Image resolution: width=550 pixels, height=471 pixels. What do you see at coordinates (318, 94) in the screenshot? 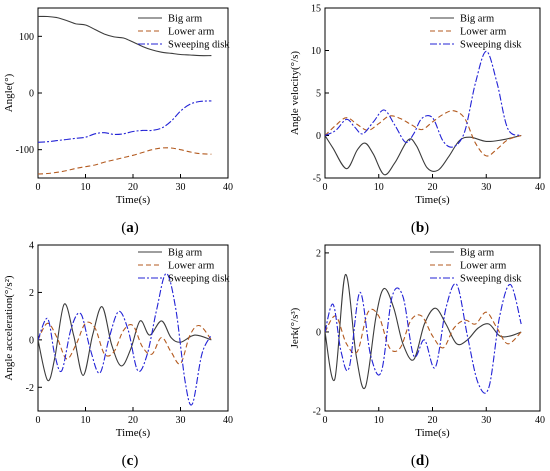
I see `y-tick-label: 5` at bounding box center [318, 94].